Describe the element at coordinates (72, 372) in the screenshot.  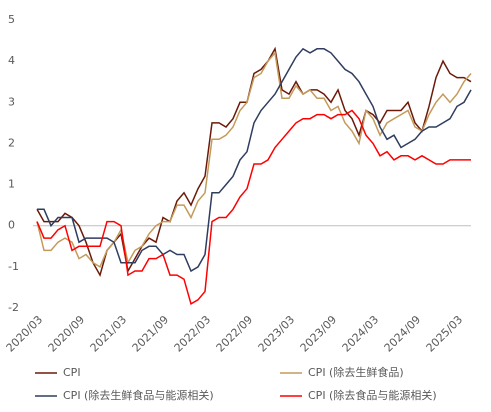
I see `legend-label: CPI` at that location.